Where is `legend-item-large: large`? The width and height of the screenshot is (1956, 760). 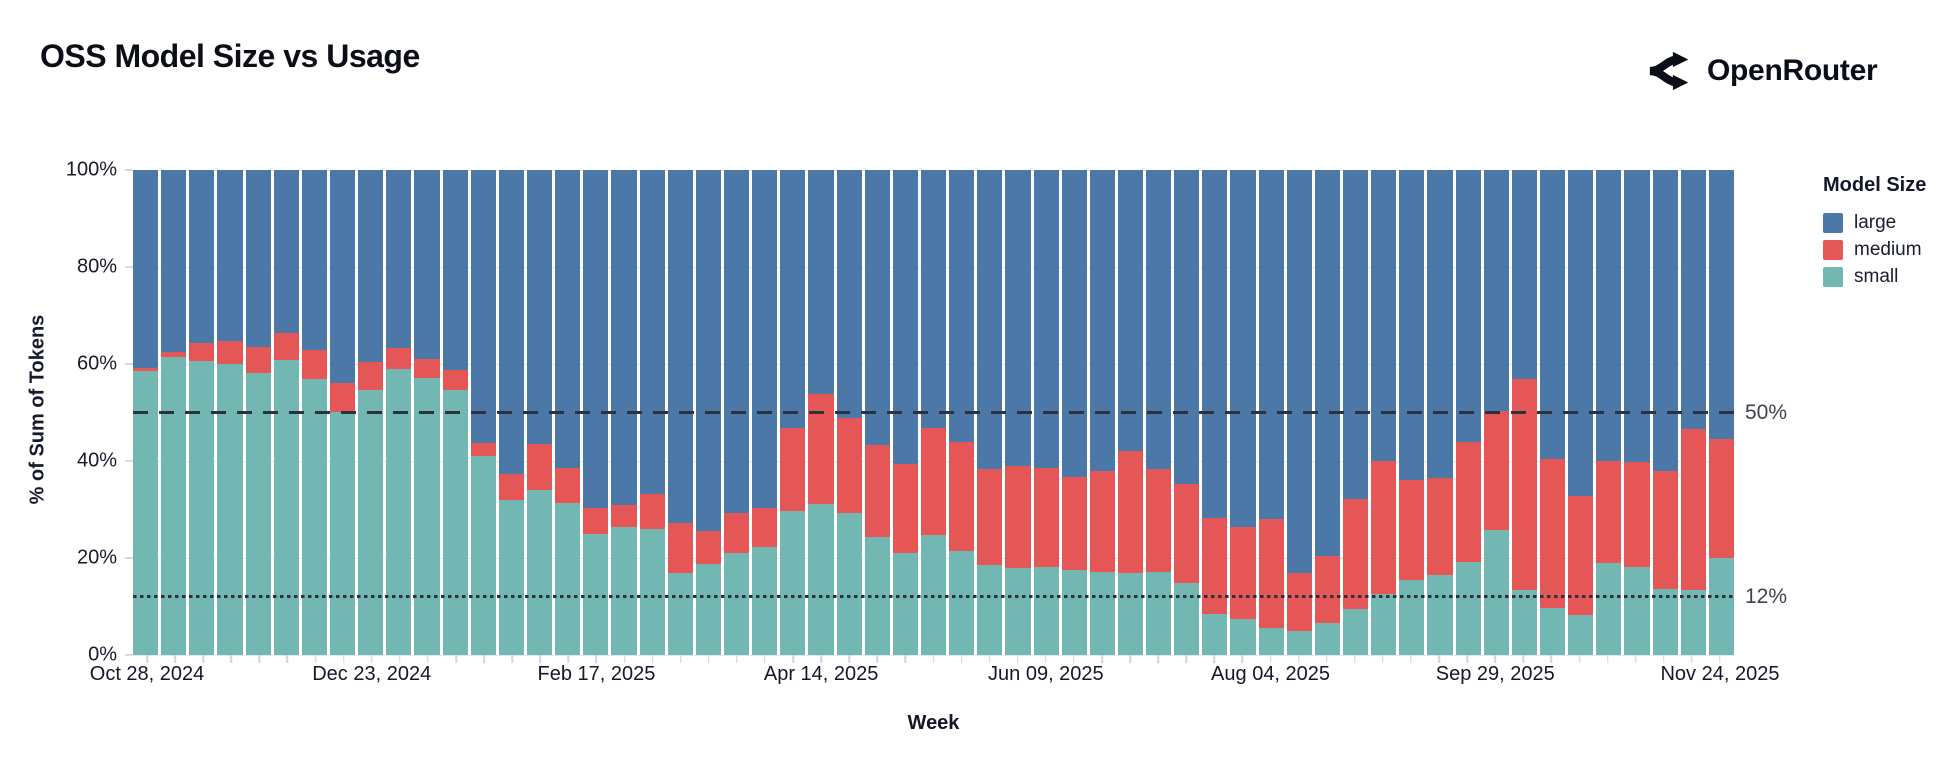
legend-item-large: large is located at coordinates (1885, 223).